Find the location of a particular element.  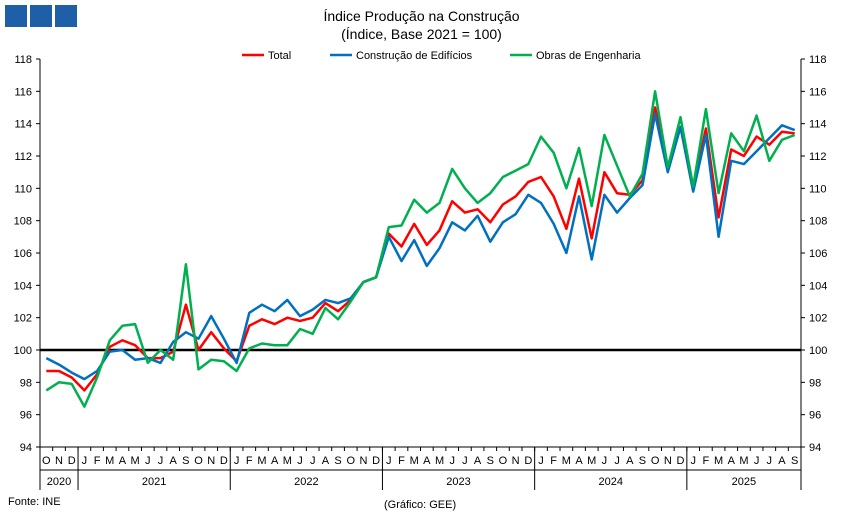

y-tick-label-left: 106 is located at coordinates (23, 254).